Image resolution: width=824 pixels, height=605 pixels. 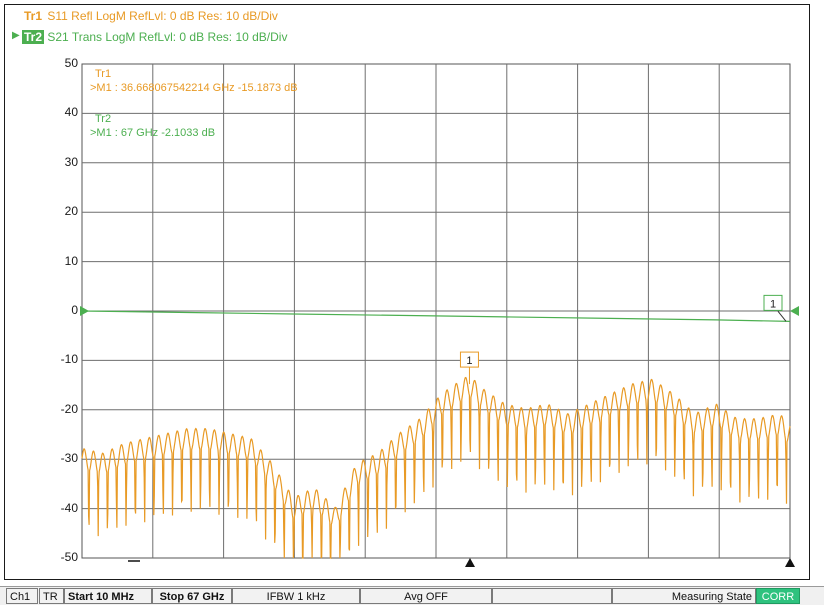 What do you see at coordinates (778, 596) in the screenshot?
I see `correction-badge: CORR` at bounding box center [778, 596].